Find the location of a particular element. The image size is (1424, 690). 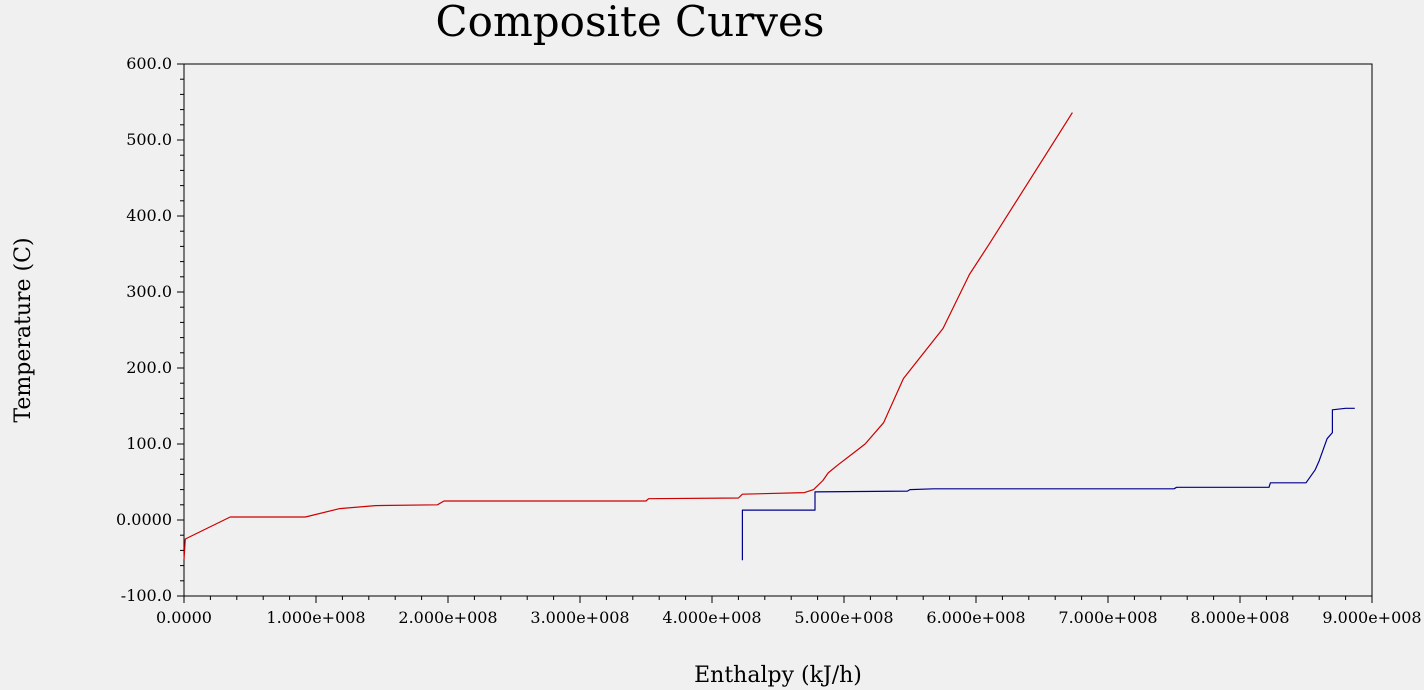

x-tick-label: 7.000e+008 is located at coordinates (1107, 617).